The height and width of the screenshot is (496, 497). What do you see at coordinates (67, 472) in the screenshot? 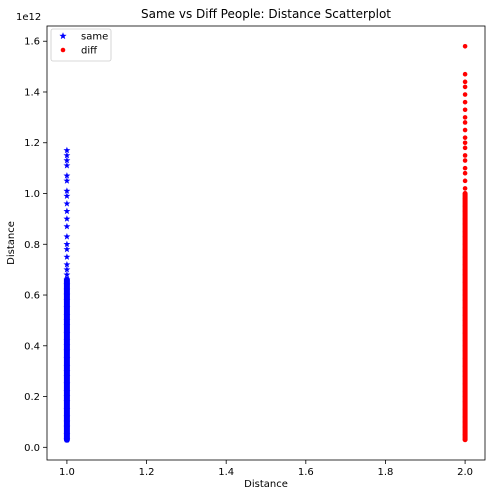
I see `x-tick-label: 1.0` at bounding box center [67, 472].